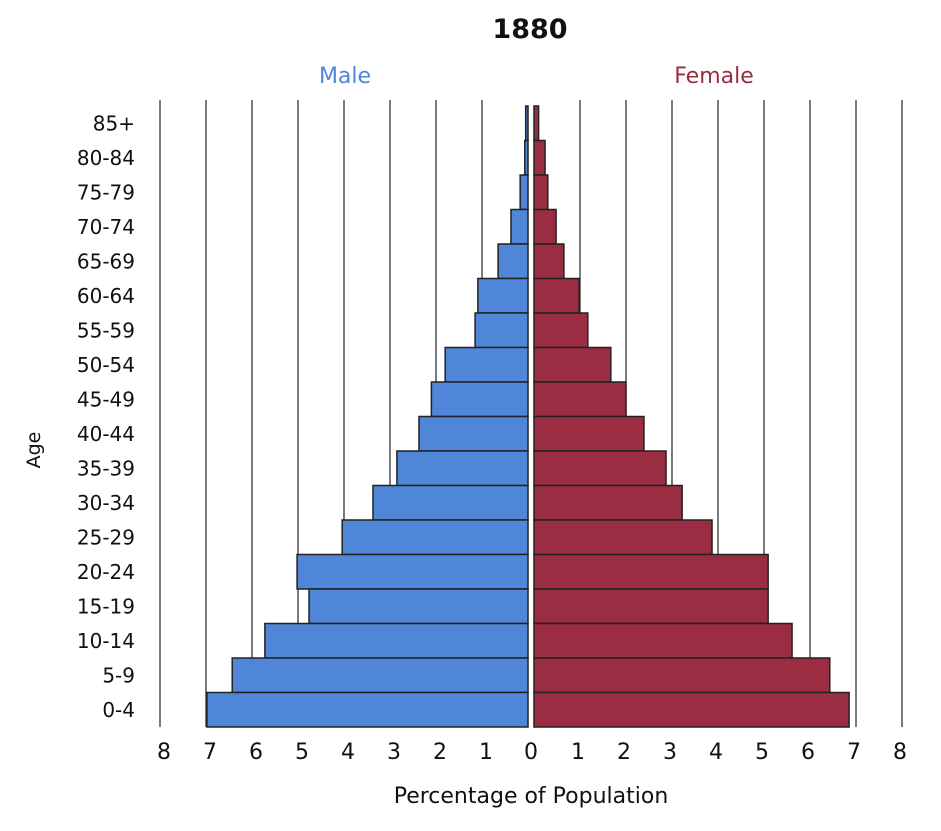  I want to click on chart-title: 1880, so click(529, 29).